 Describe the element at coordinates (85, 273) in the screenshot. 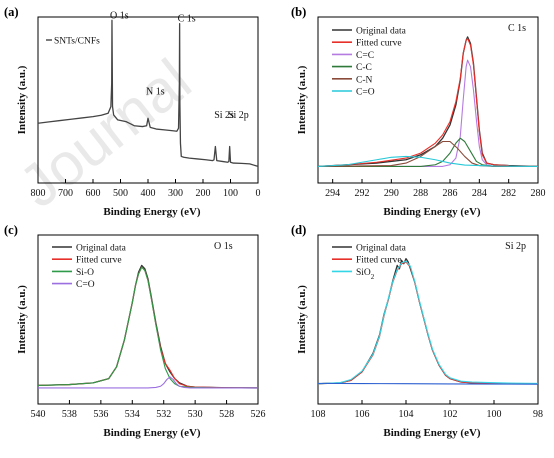

I see `legend-label: Si-O` at that location.